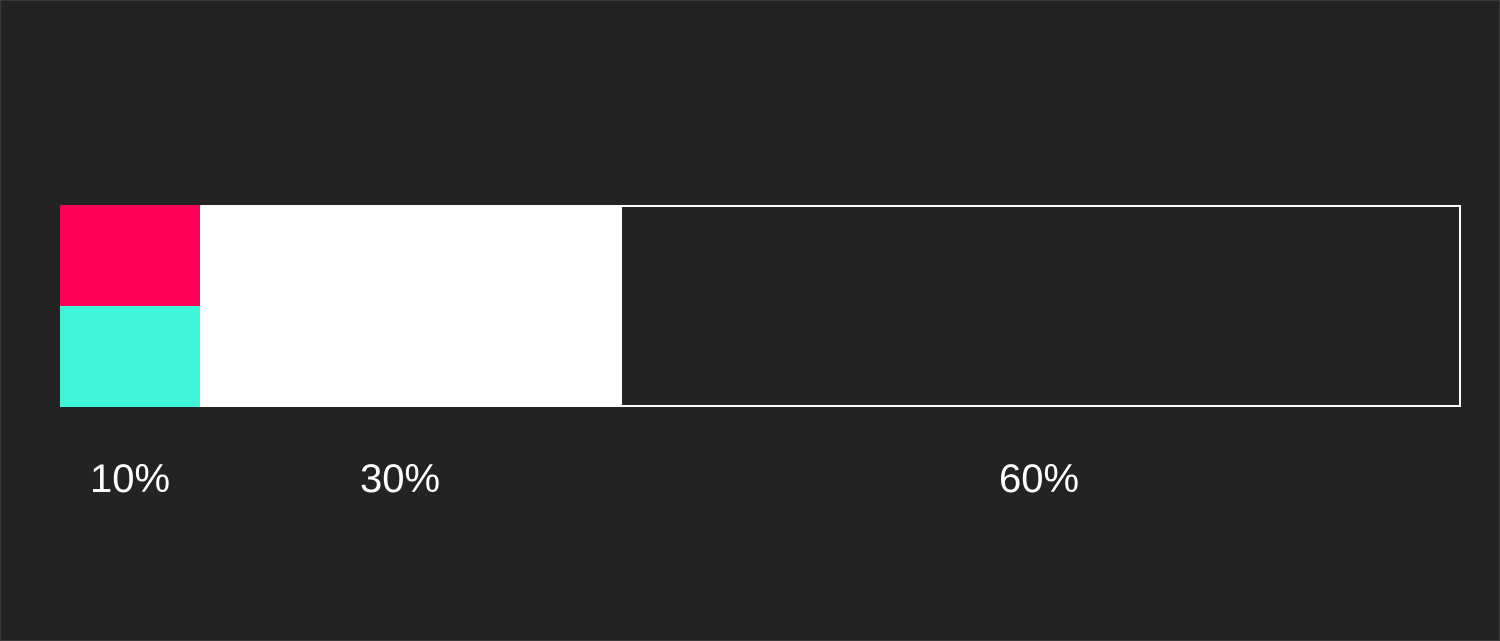  What do you see at coordinates (130, 255) in the screenshot?
I see `segment-10-top-block` at bounding box center [130, 255].